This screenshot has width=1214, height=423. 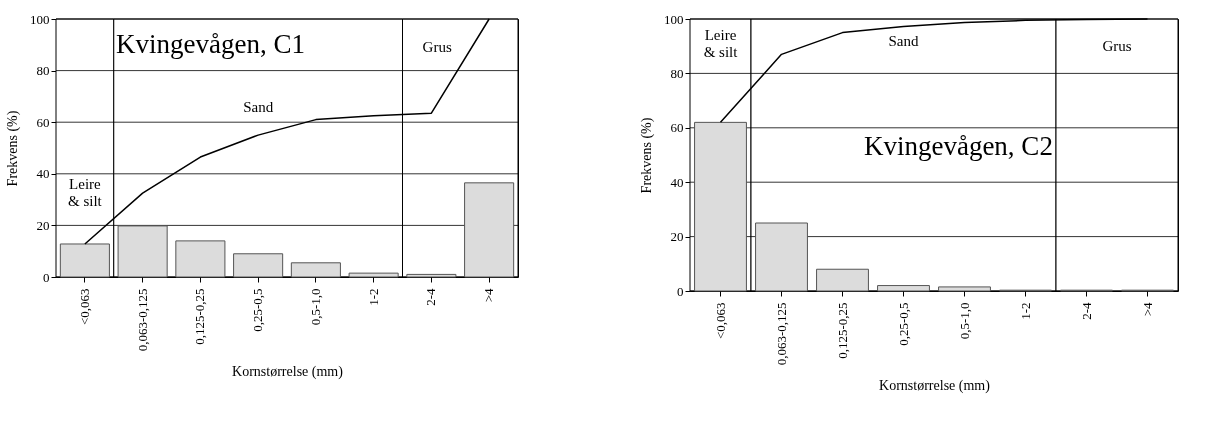 I want to click on text: Kvingevågen, C2, so click(x=958, y=145).